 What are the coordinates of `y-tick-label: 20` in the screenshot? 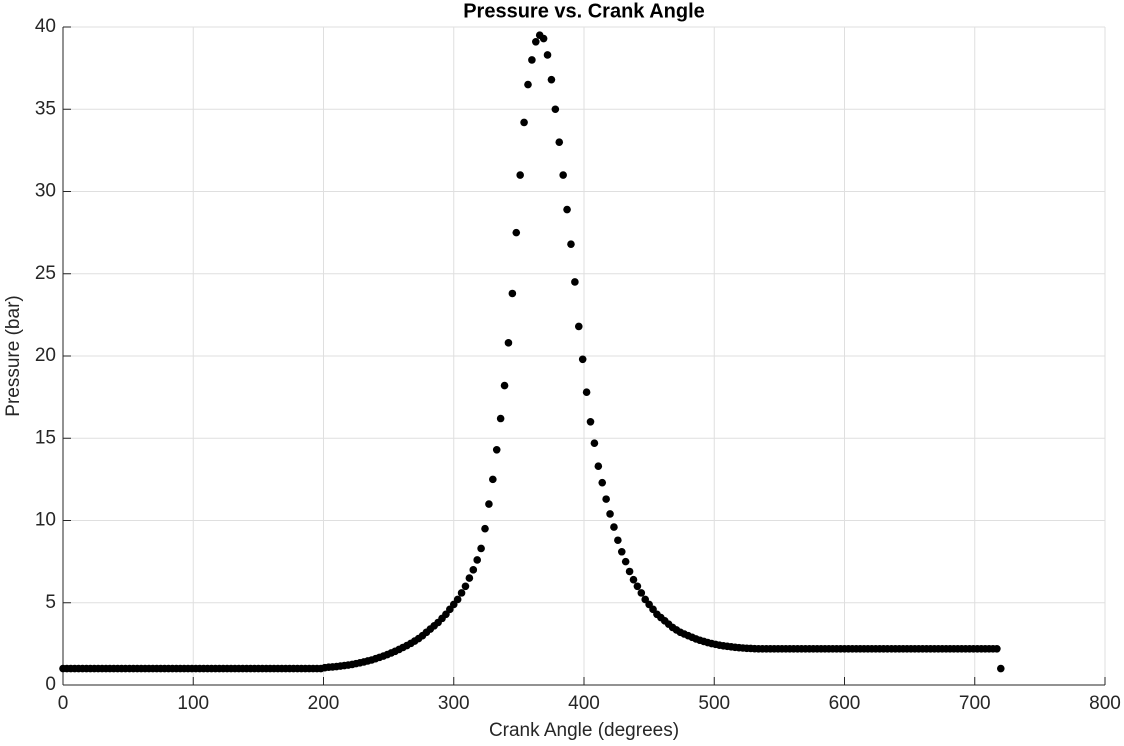 It's located at (45, 355).